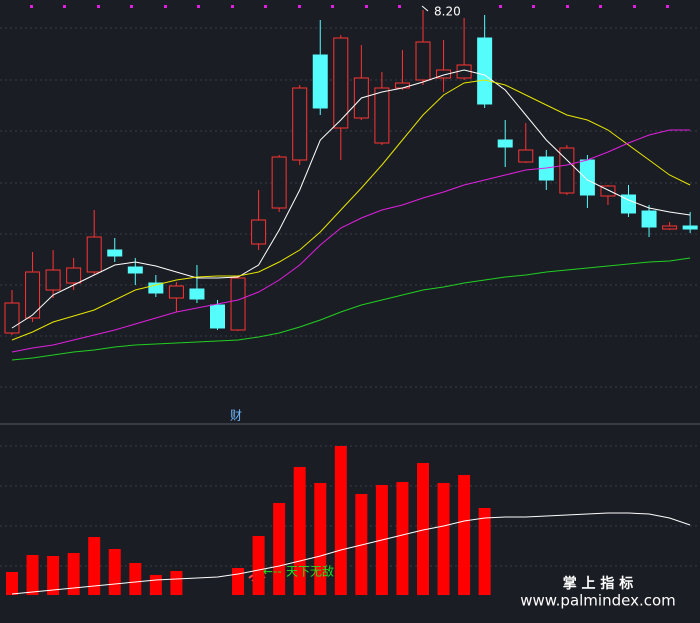  Describe the element at coordinates (349, 6) in the screenshot. I see `top-dots` at that location.